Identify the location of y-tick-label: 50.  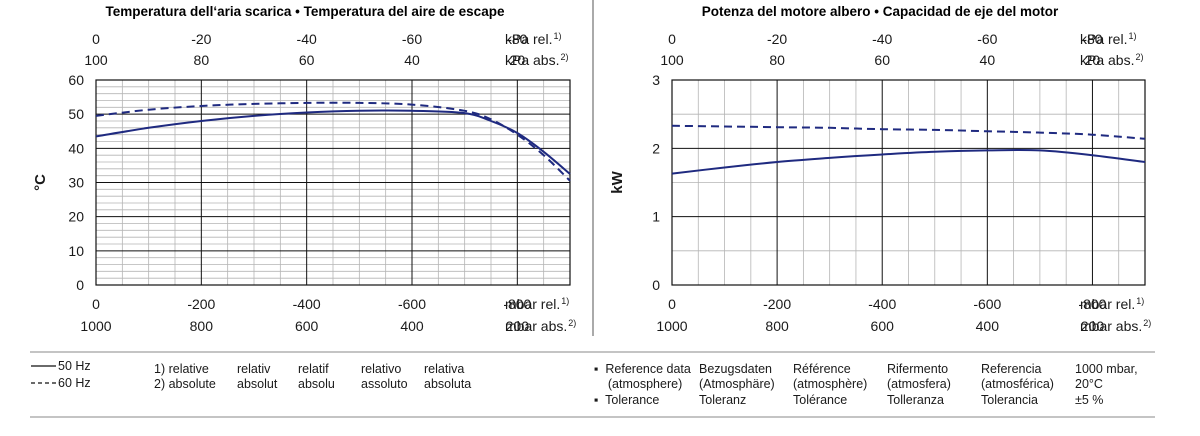
(76, 114).